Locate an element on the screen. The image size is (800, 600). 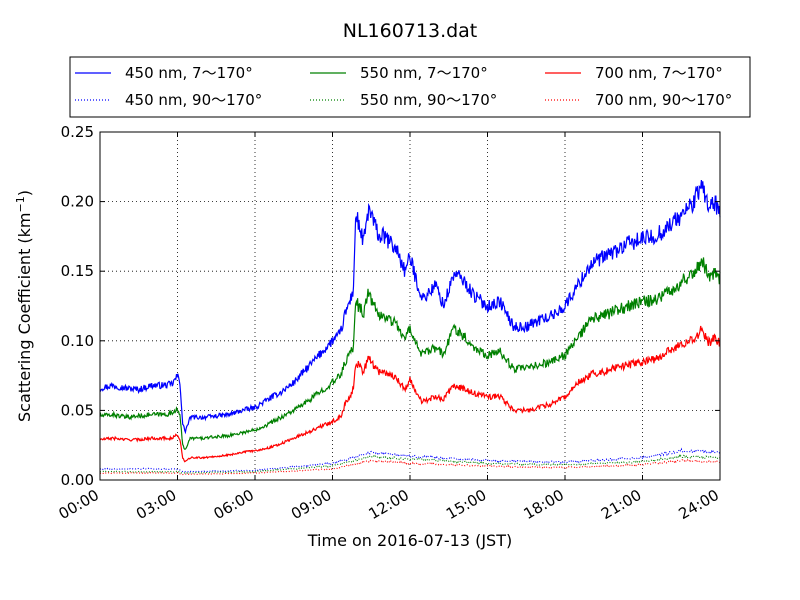
y-axis-label-tail: ) is located at coordinates (24, 193).